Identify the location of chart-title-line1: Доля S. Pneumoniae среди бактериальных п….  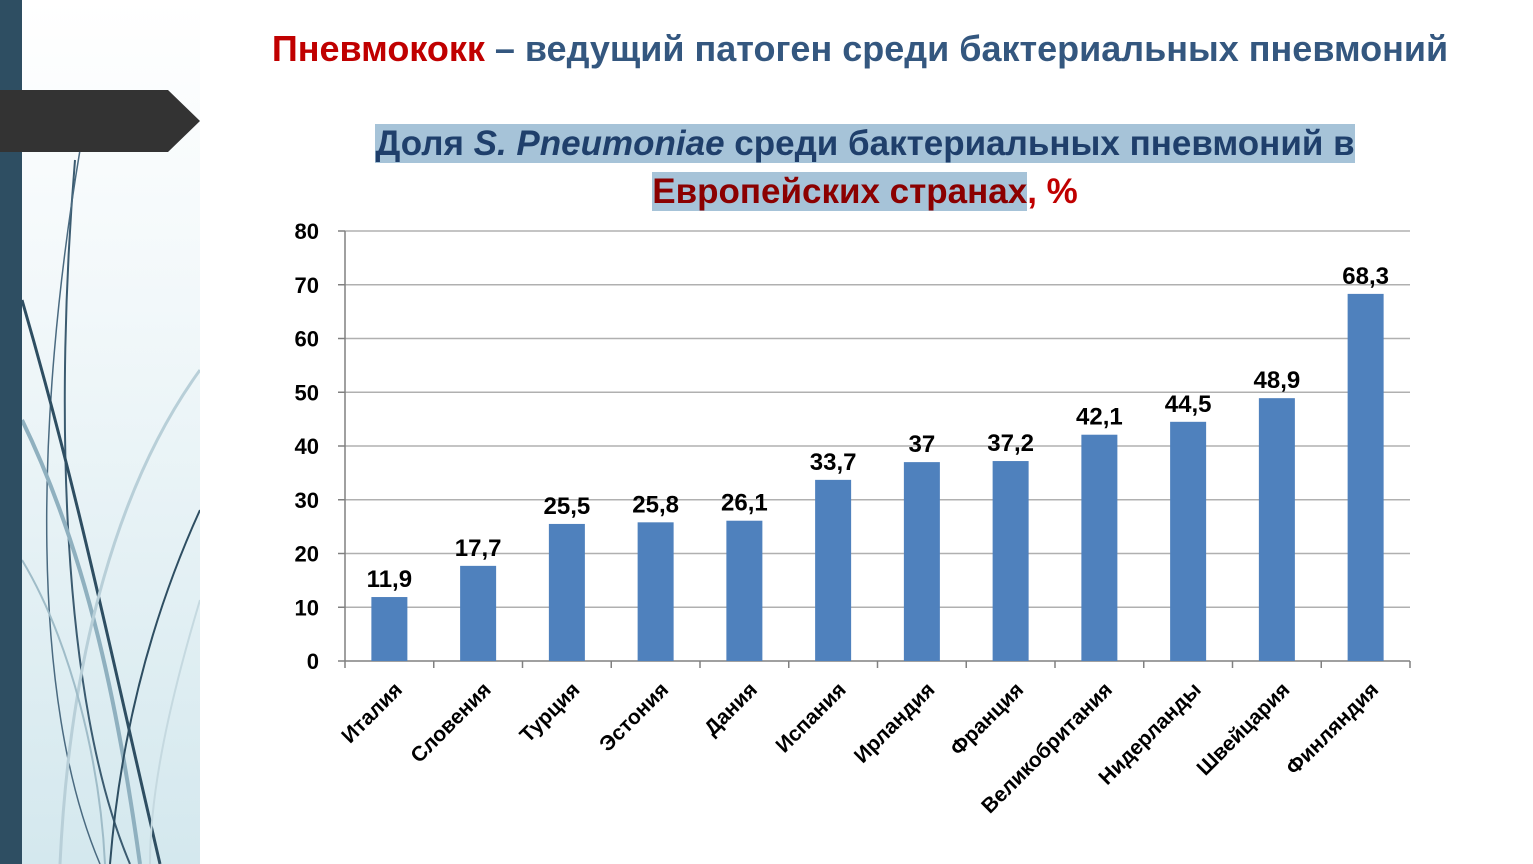
(865, 143).